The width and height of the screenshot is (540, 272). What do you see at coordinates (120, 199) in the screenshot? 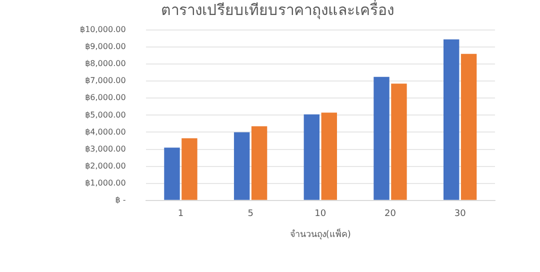
I see `y-tick-label: ฿ -` at bounding box center [120, 199].